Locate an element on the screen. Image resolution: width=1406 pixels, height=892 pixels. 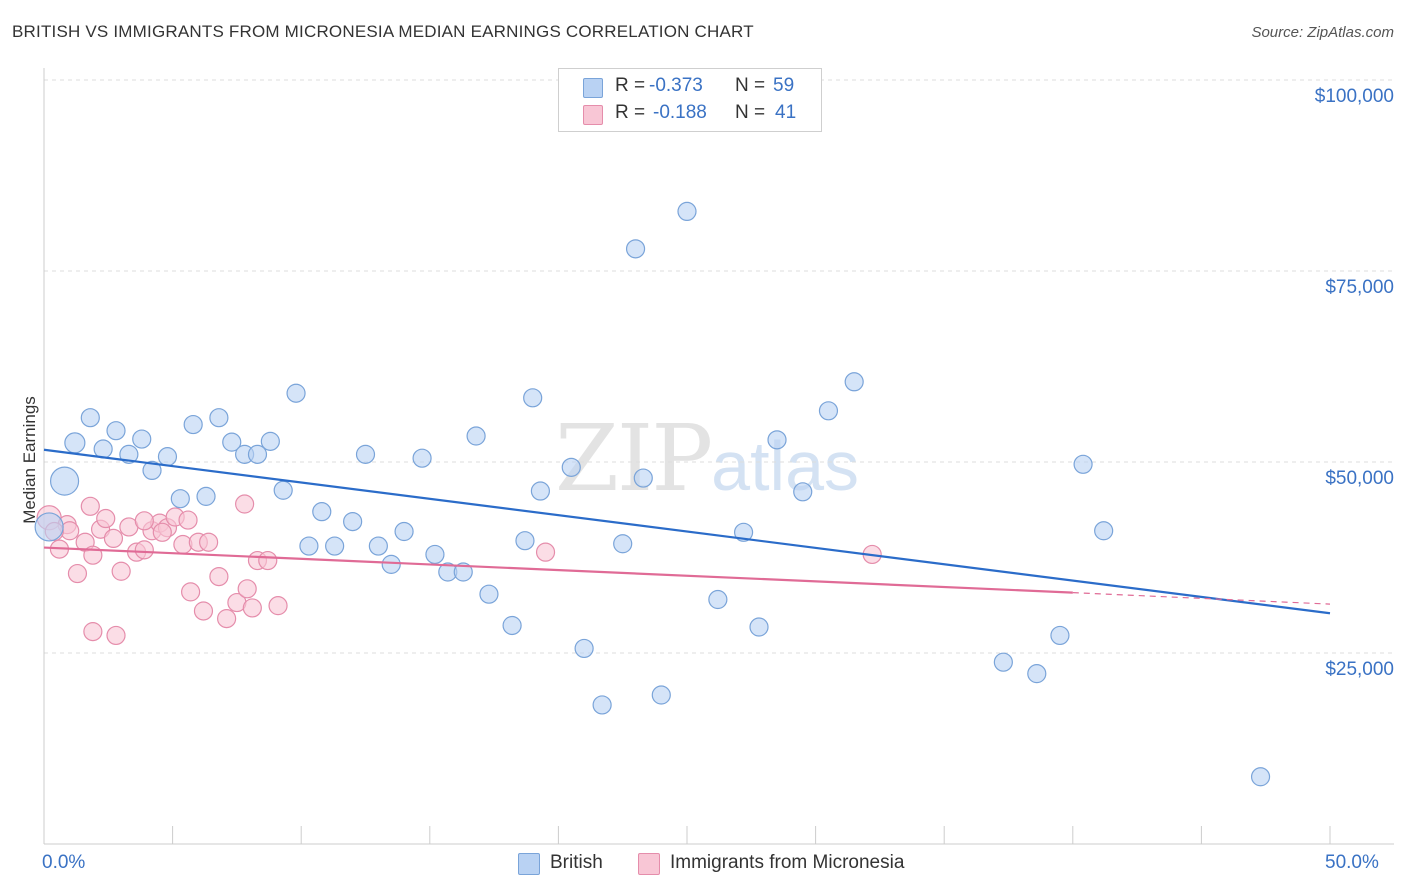
legend-r-value: -0.188 is located at coordinates (680, 112).